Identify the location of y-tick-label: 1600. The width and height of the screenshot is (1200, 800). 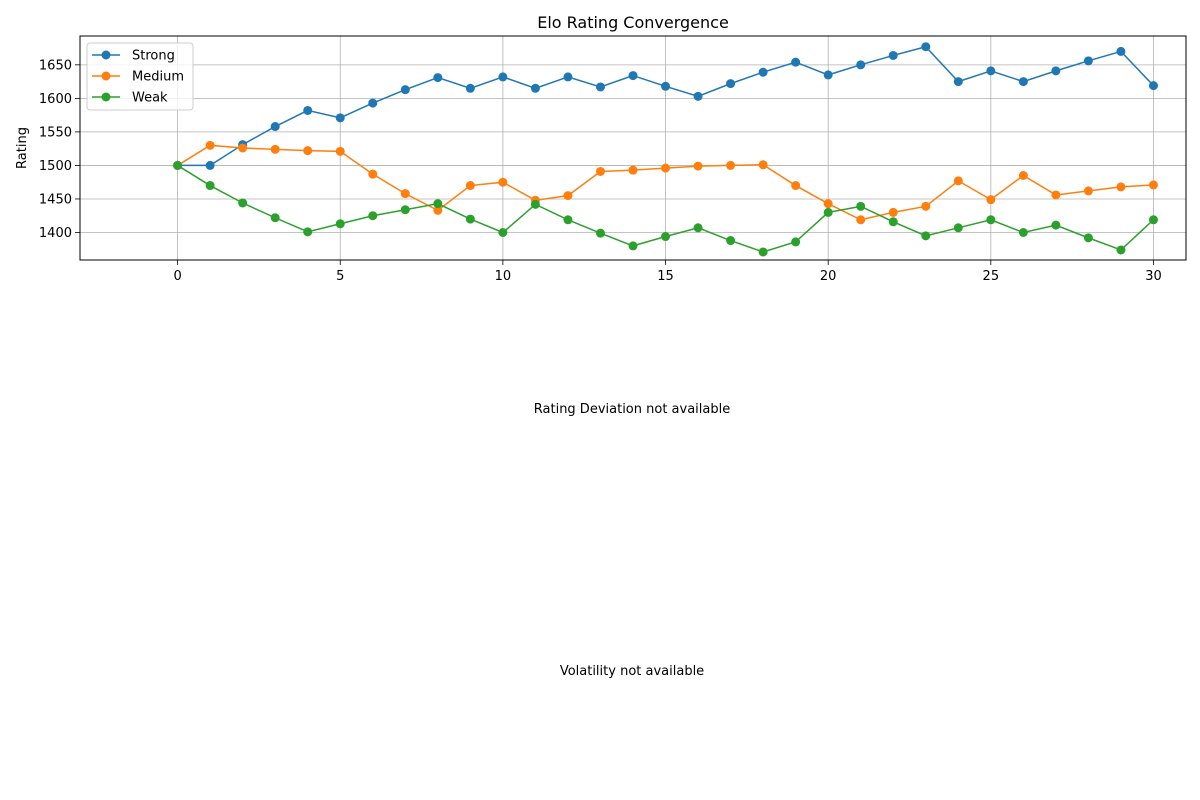
(55, 99).